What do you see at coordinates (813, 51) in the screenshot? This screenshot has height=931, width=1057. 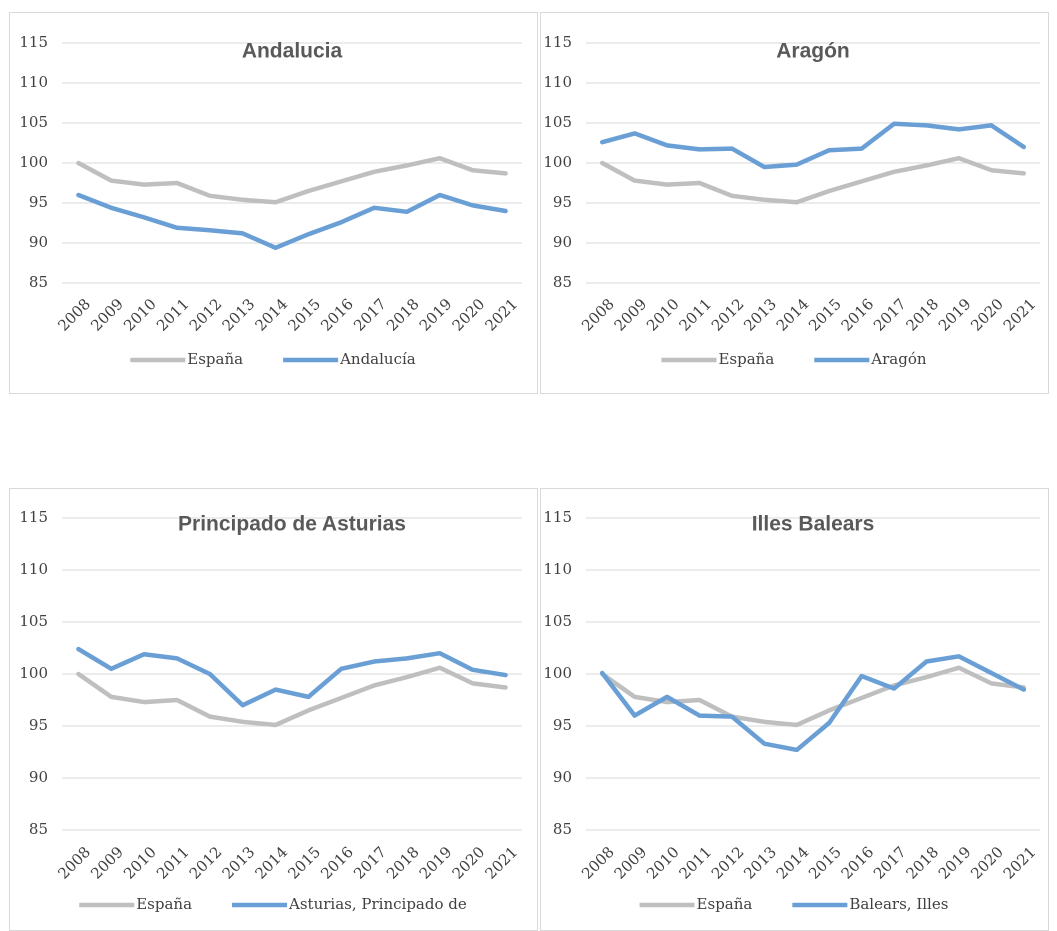 I see `chart-title: Aragón` at bounding box center [813, 51].